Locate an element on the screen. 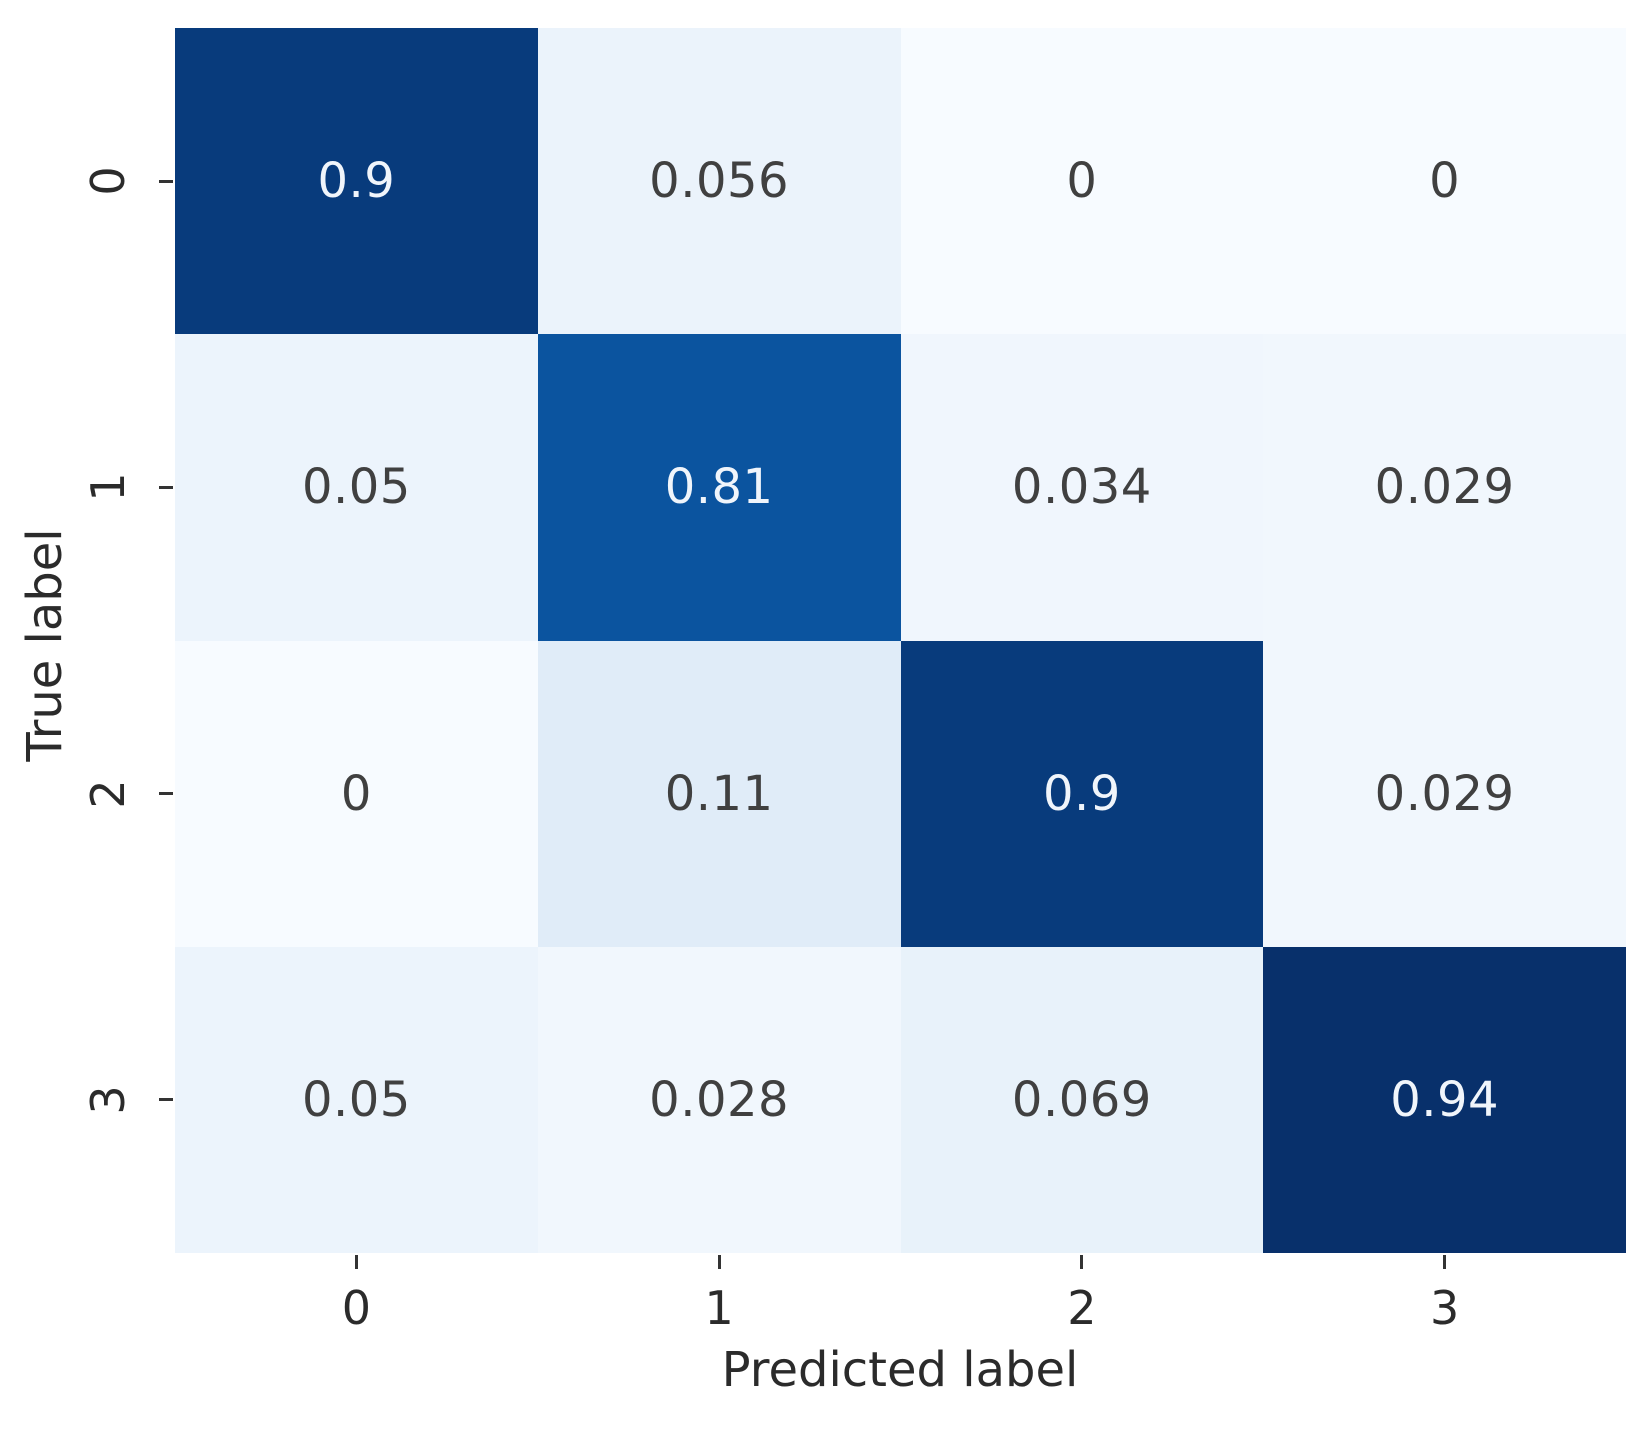 The image size is (1647, 1430). heatmap-cell-r2c2: 0.9 is located at coordinates (1082, 793).